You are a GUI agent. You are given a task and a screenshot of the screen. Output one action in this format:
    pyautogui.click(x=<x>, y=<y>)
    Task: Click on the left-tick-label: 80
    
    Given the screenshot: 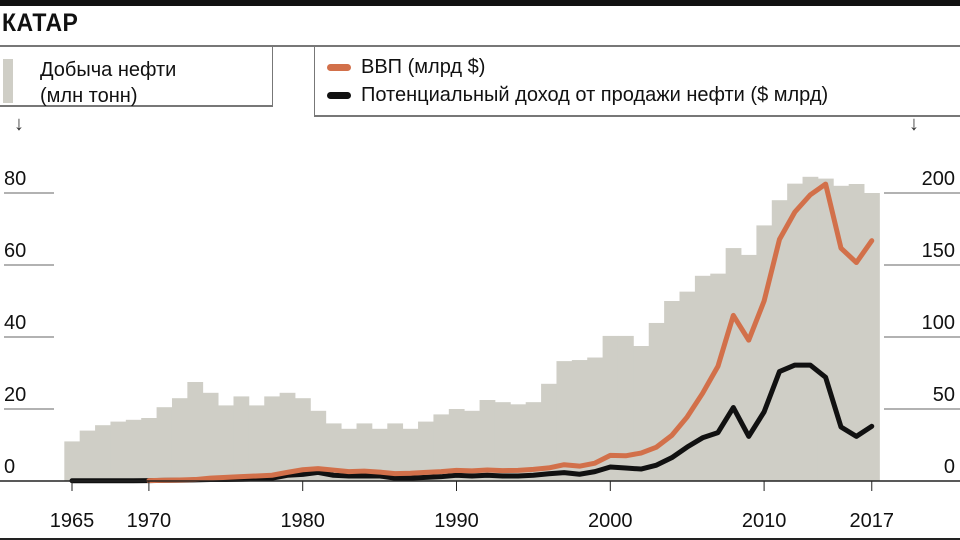 What is the action you would take?
    pyautogui.click(x=15, y=179)
    